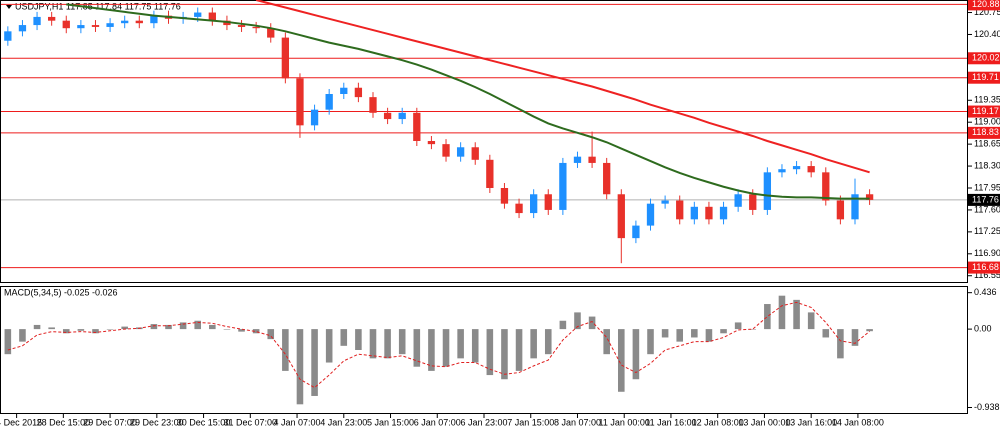 This screenshot has height=430, width=1000. What do you see at coordinates (204, 422) in the screenshot?
I see `x-tick-label: 30 Dec 15:00` at bounding box center [204, 422].